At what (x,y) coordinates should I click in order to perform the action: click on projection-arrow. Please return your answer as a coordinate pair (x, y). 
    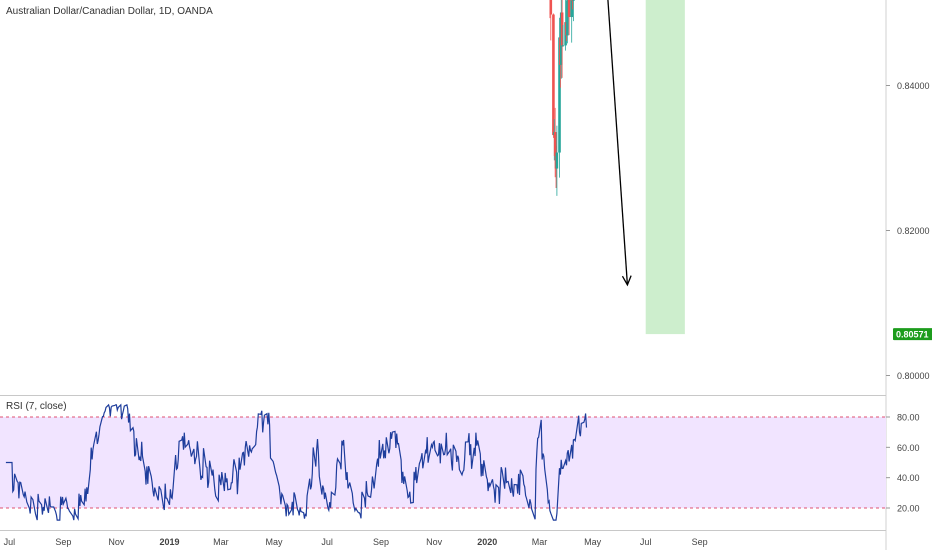
    Looking at the image, I should click on (618, 142).